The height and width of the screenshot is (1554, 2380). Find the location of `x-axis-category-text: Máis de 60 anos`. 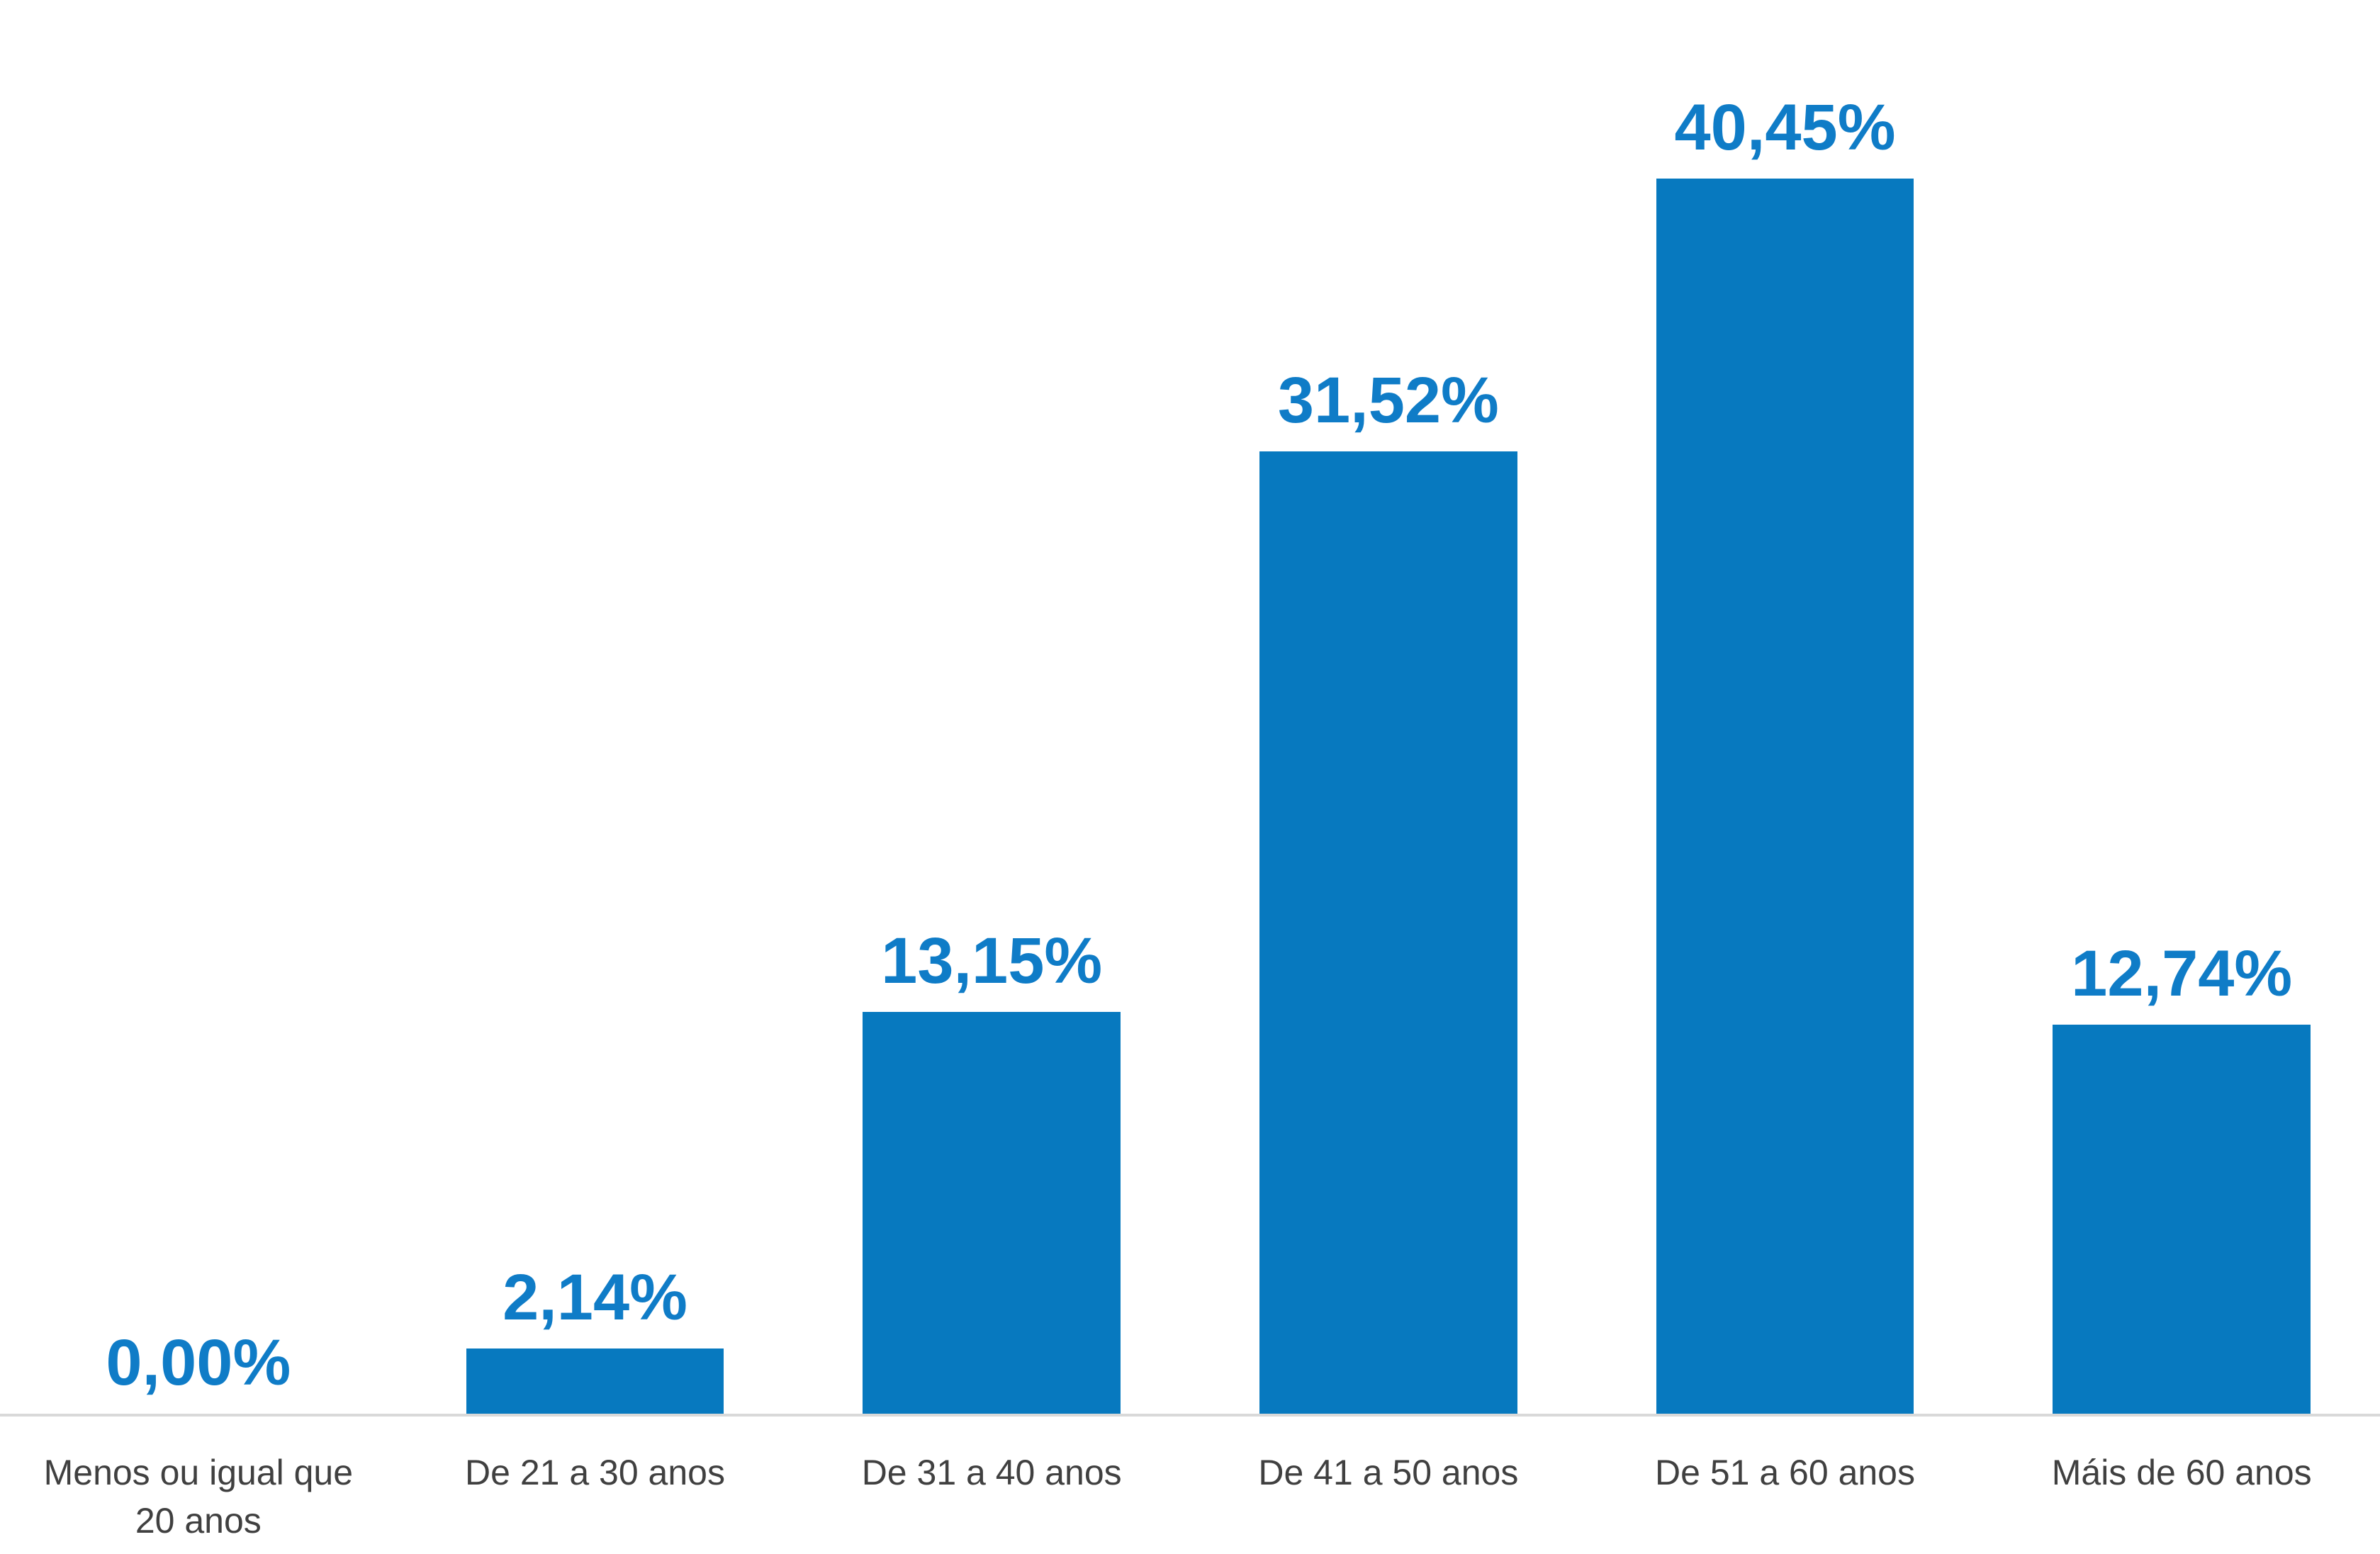

x-axis-category-text: Máis de 60 anos is located at coordinates (2182, 1472).